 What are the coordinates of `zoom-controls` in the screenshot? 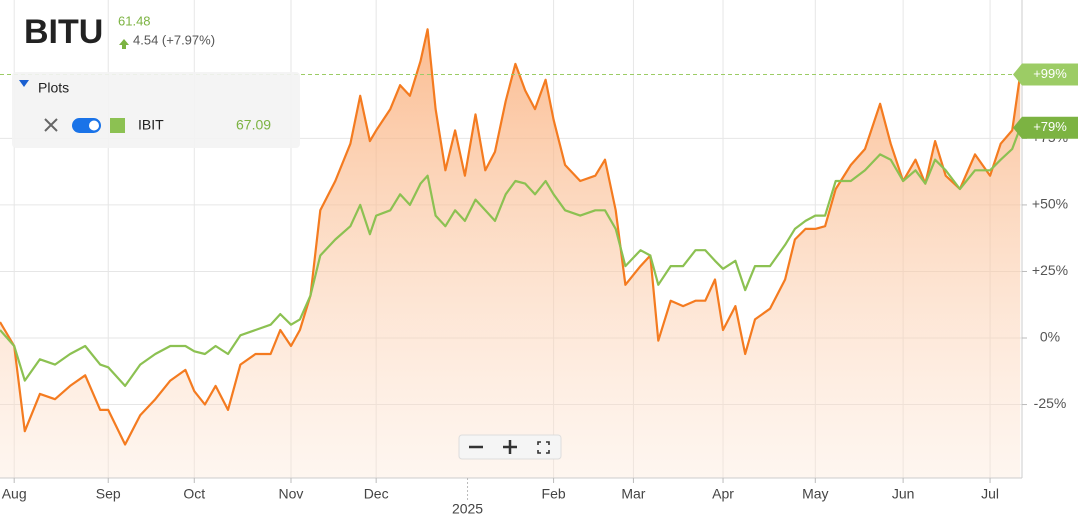 It's located at (510, 447).